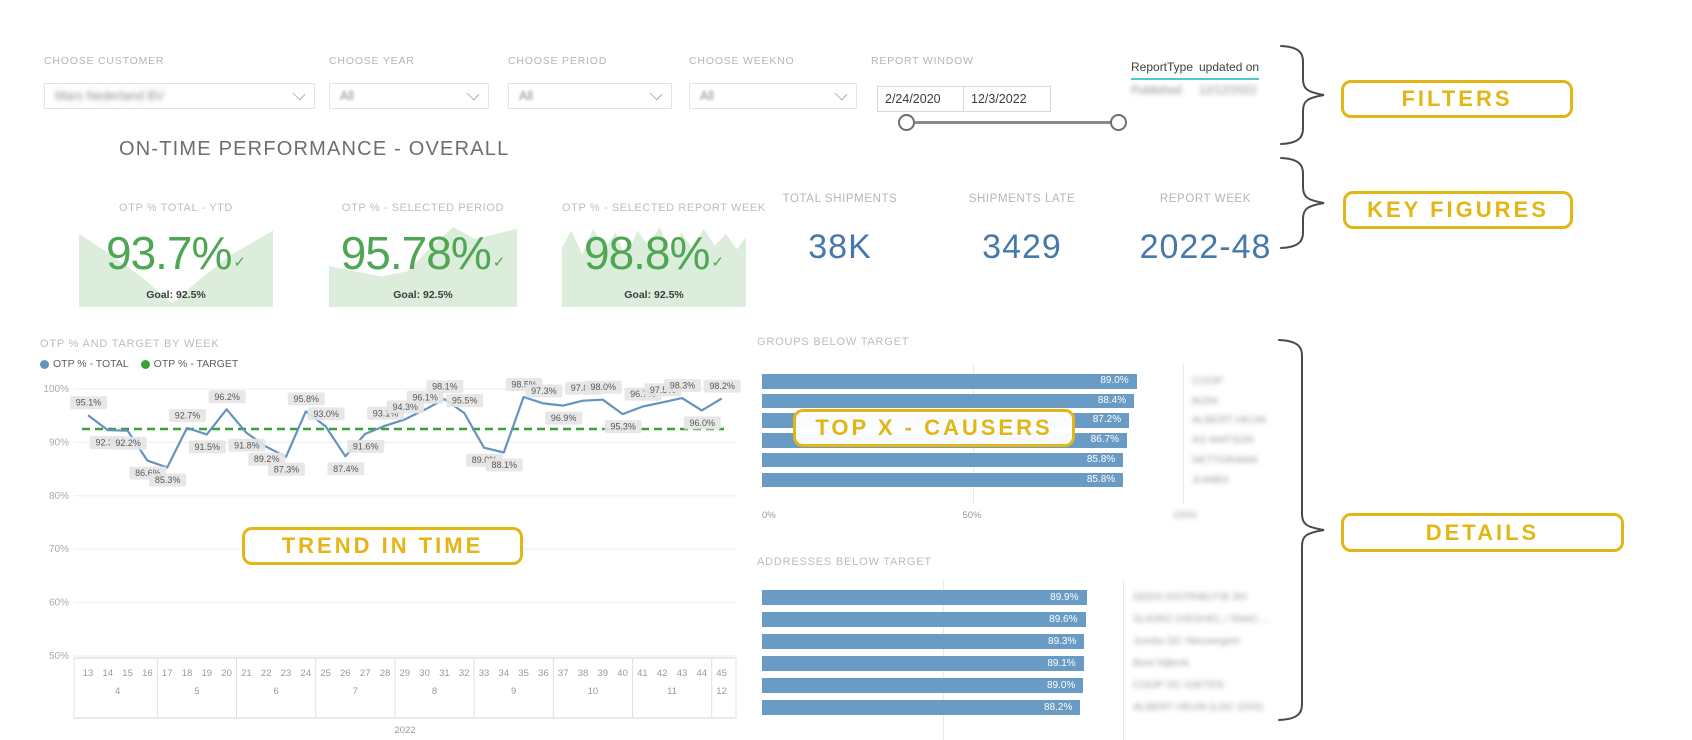 The height and width of the screenshot is (740, 1692). Describe the element at coordinates (59, 549) in the screenshot. I see `svg-text: 70%` at that location.